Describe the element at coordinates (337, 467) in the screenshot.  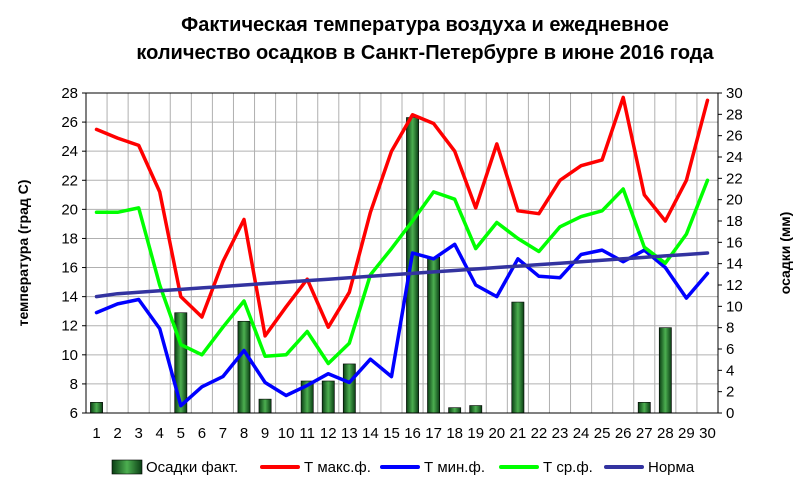
I see `legend-label-2: Т макс.ф.` at that location.